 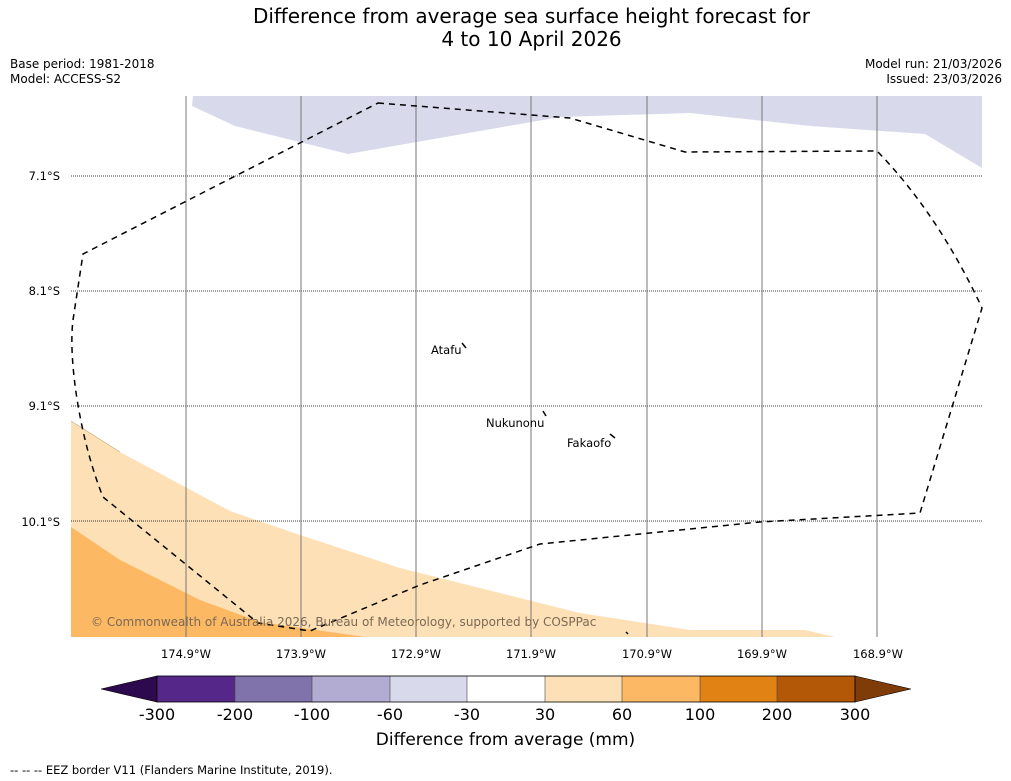 What do you see at coordinates (647, 654) in the screenshot?
I see `lon-label-170-9: 170.9°W` at bounding box center [647, 654].